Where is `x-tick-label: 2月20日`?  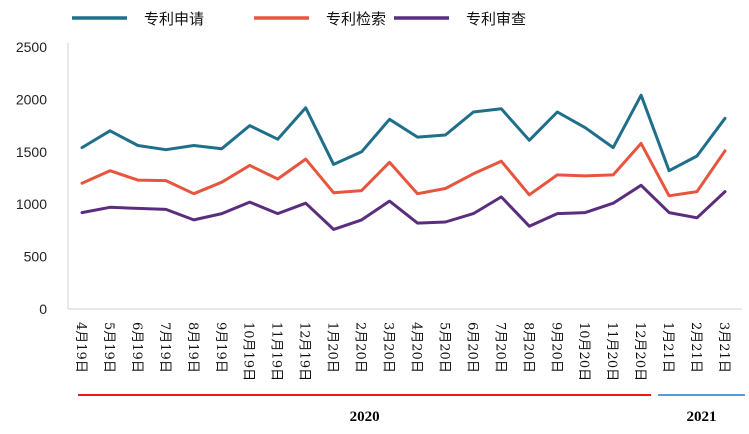
x-tick-label: 2月20日 is located at coordinates (360, 347).